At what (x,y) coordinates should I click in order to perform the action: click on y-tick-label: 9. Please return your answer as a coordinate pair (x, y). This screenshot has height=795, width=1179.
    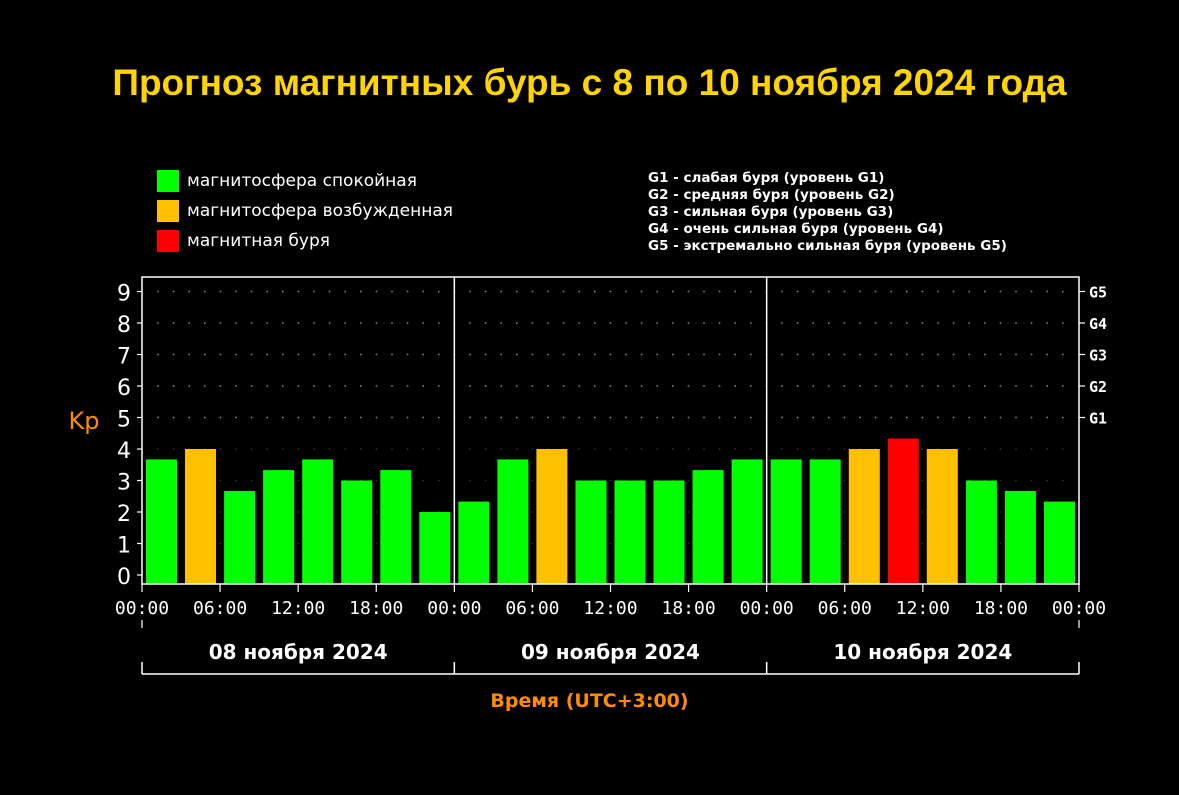
    Looking at the image, I should click on (124, 294).